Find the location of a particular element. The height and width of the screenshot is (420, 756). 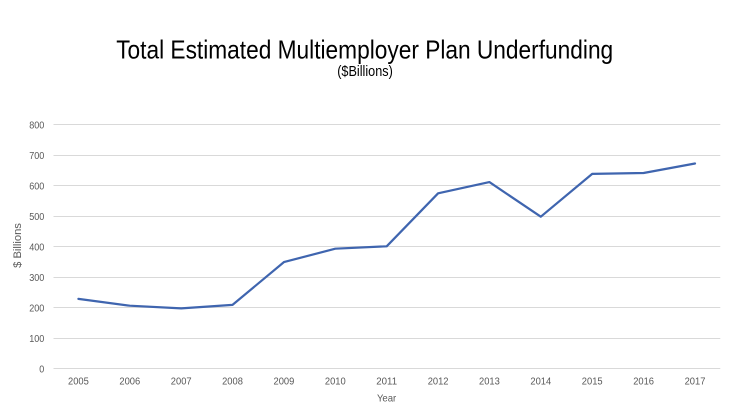

svg-text: 500 is located at coordinates (36, 217).